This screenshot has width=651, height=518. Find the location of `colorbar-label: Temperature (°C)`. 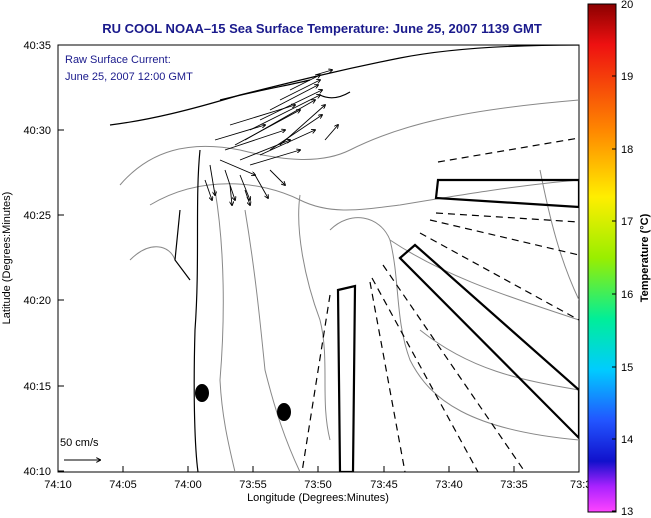

colorbar-label: Temperature (°C) is located at coordinates (645, 257).